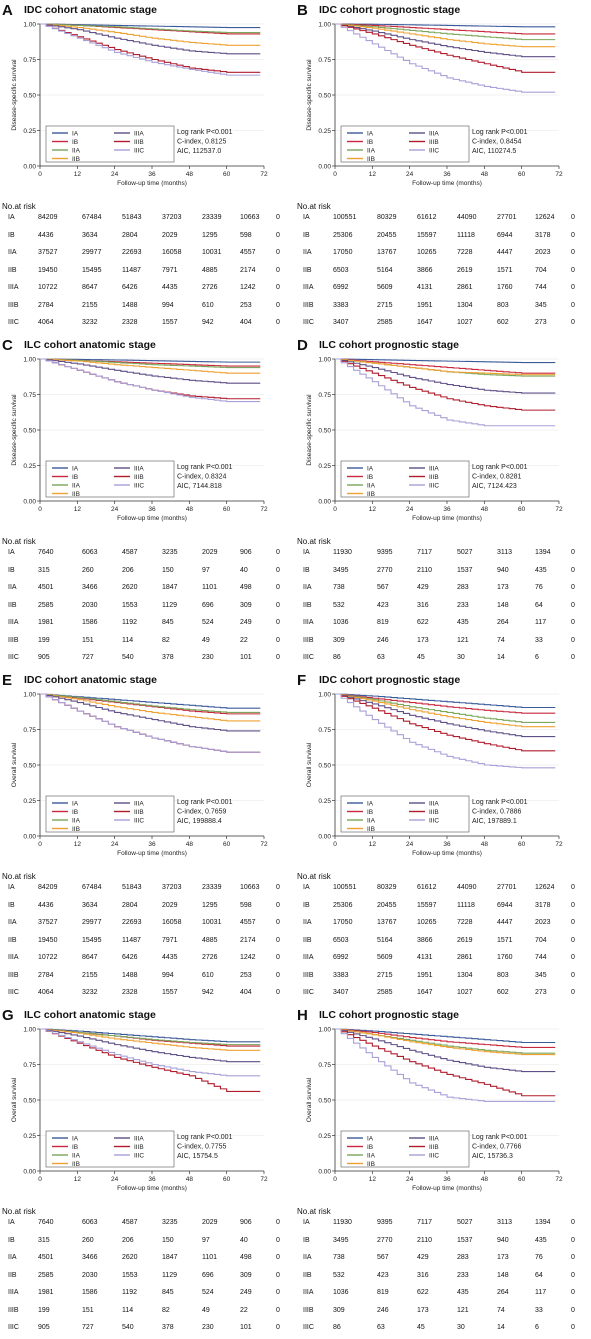 This screenshot has height=1339, width=591. I want to click on risk-count: 264, so click(503, 1292).